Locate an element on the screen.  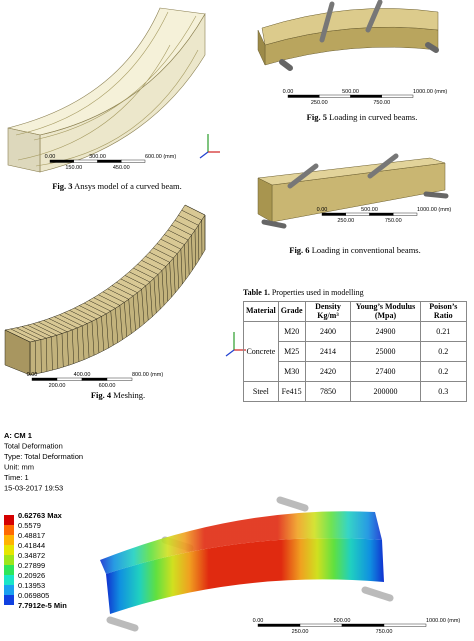
header-cell: Density Kg/m³ is located at coordinates (328, 311).